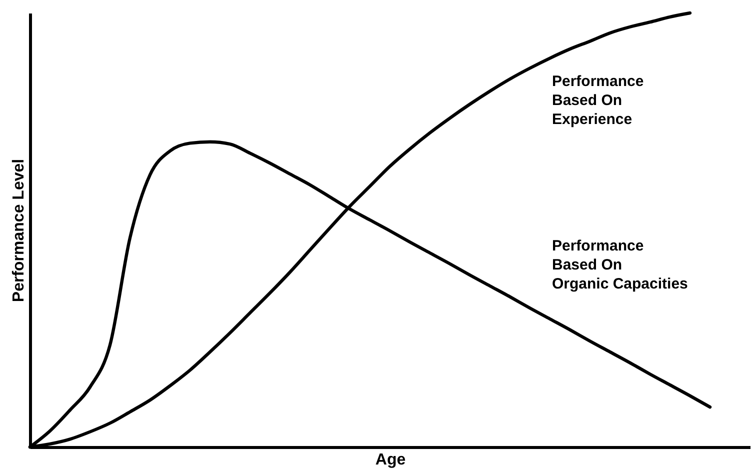  I want to click on series-label: Performance Based On Experience, so click(598, 100).